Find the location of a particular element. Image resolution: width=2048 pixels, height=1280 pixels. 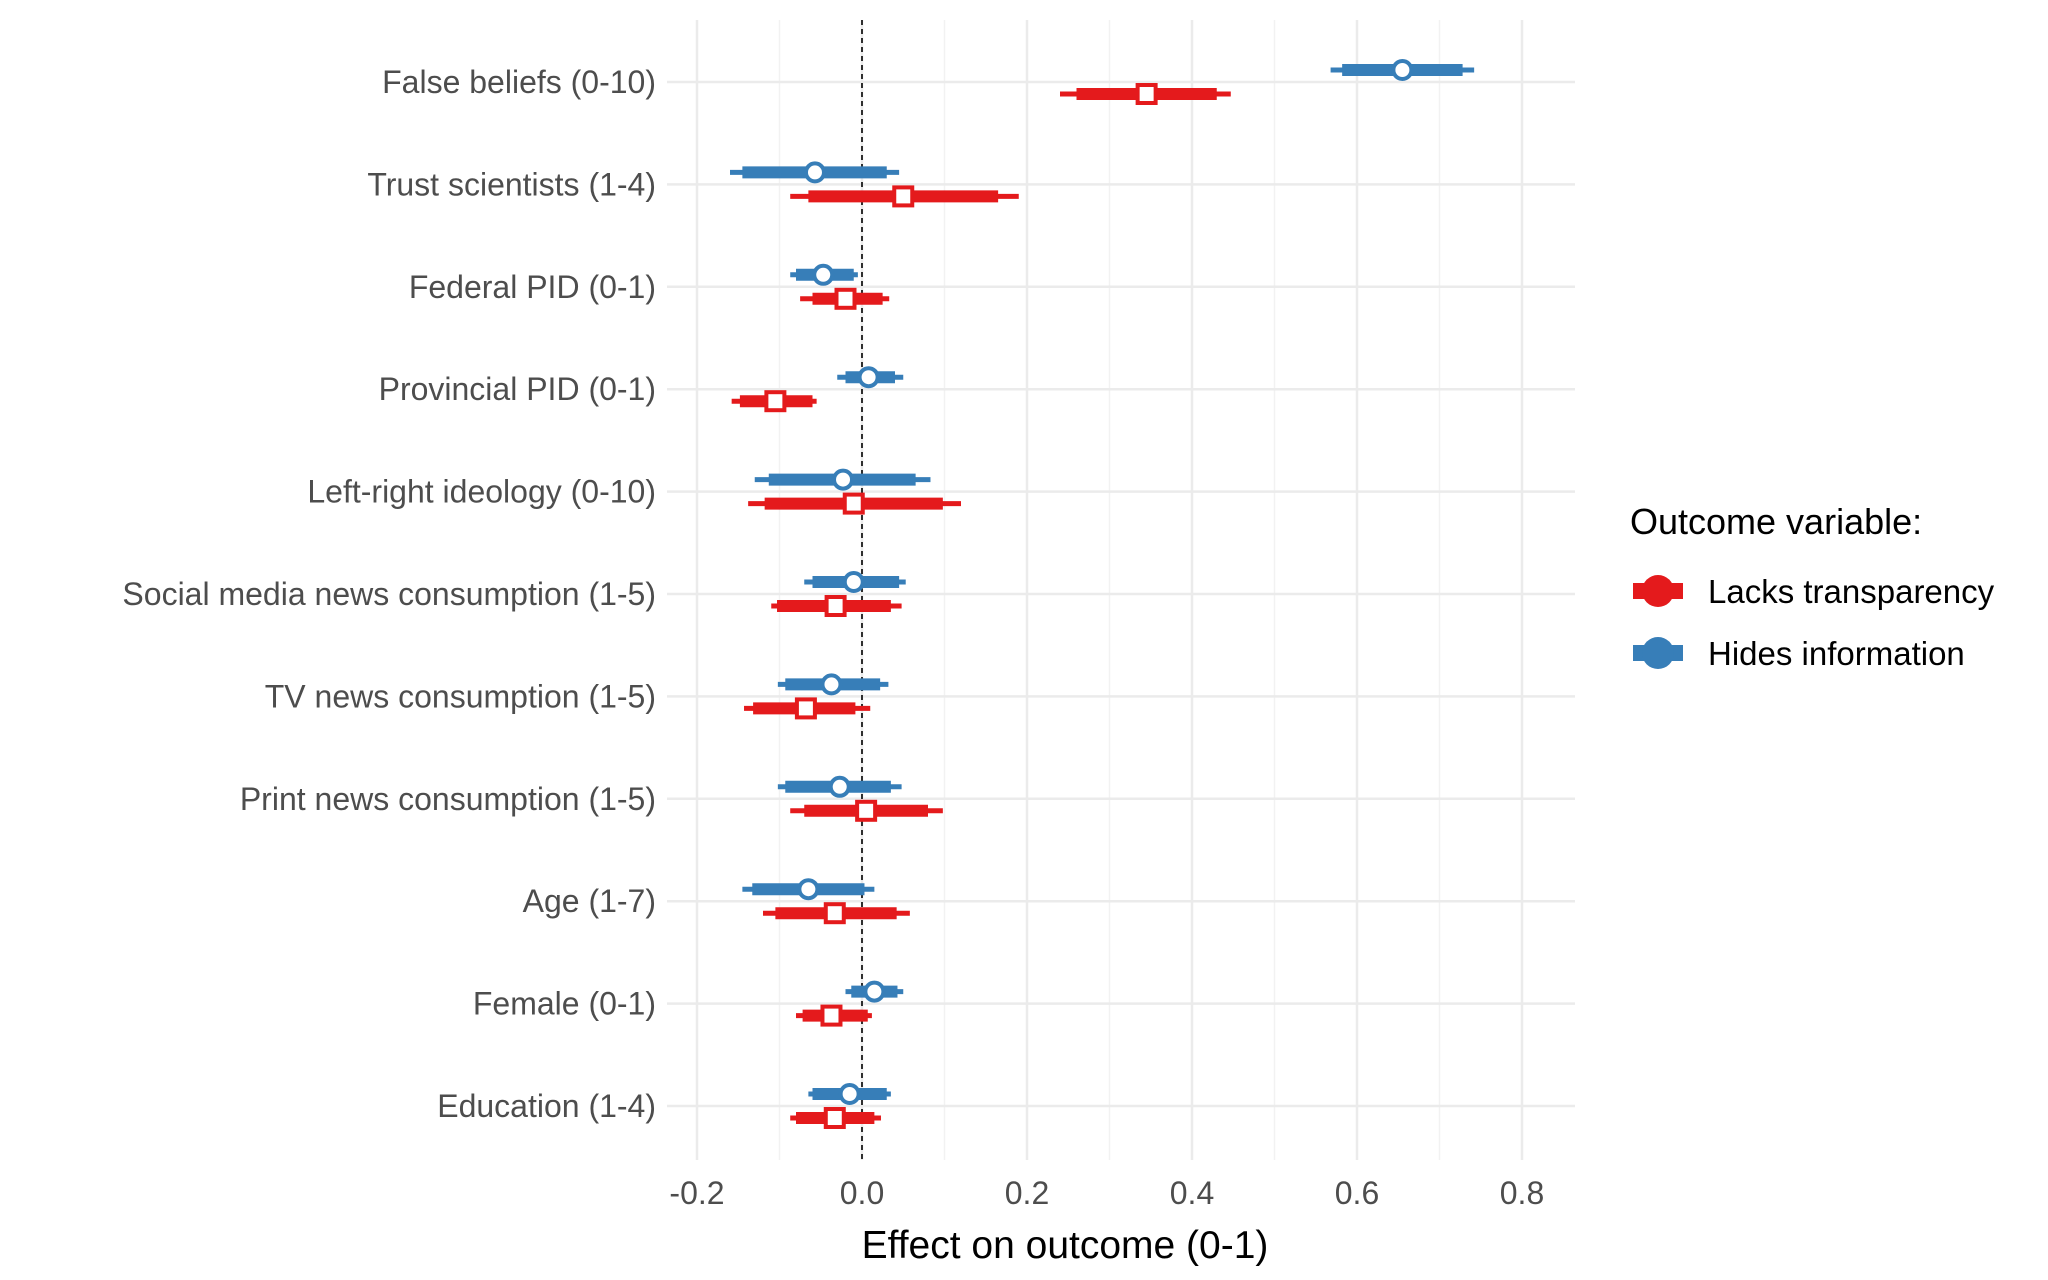

y-tick-label: Social media news consumption (1-5) is located at coordinates (389, 594).